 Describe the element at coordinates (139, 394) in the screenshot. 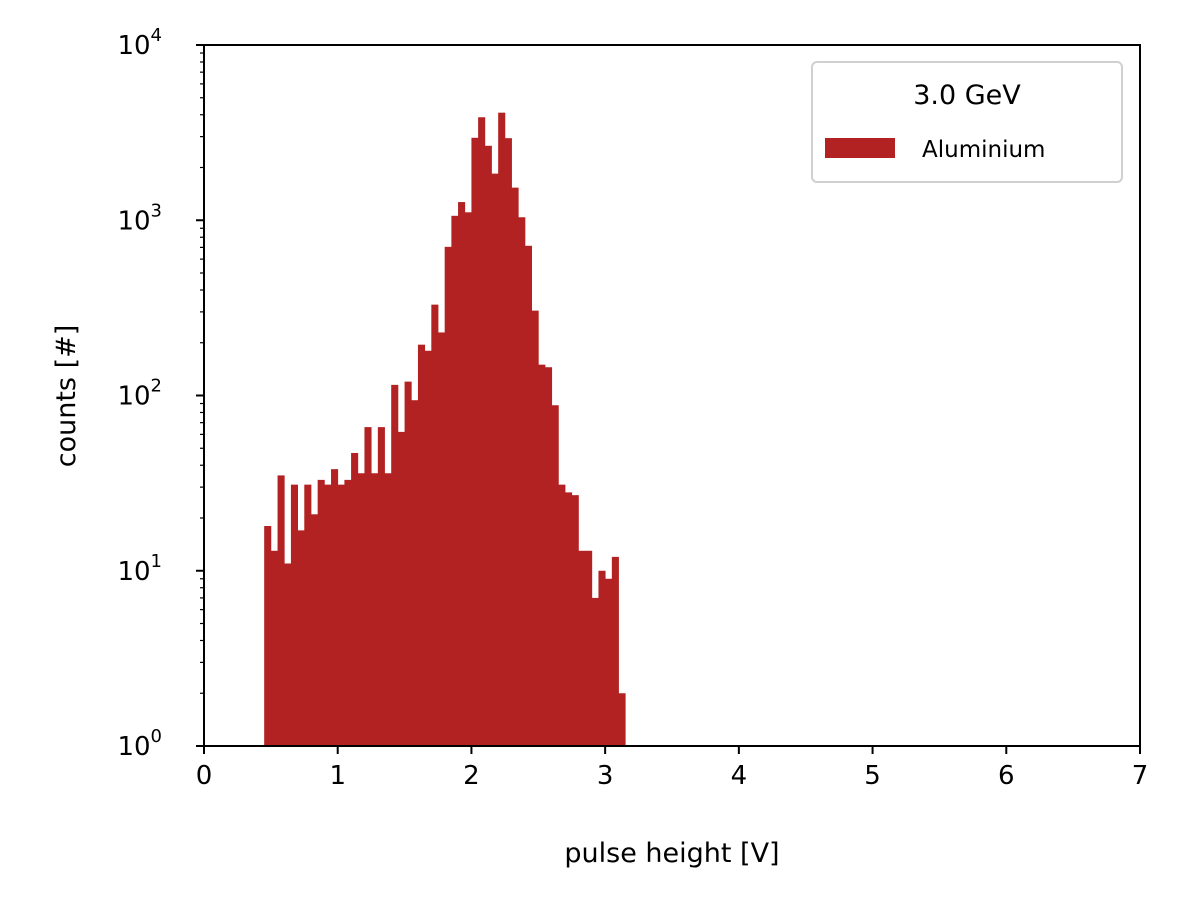

I see `y-tick-label: 10²` at that location.